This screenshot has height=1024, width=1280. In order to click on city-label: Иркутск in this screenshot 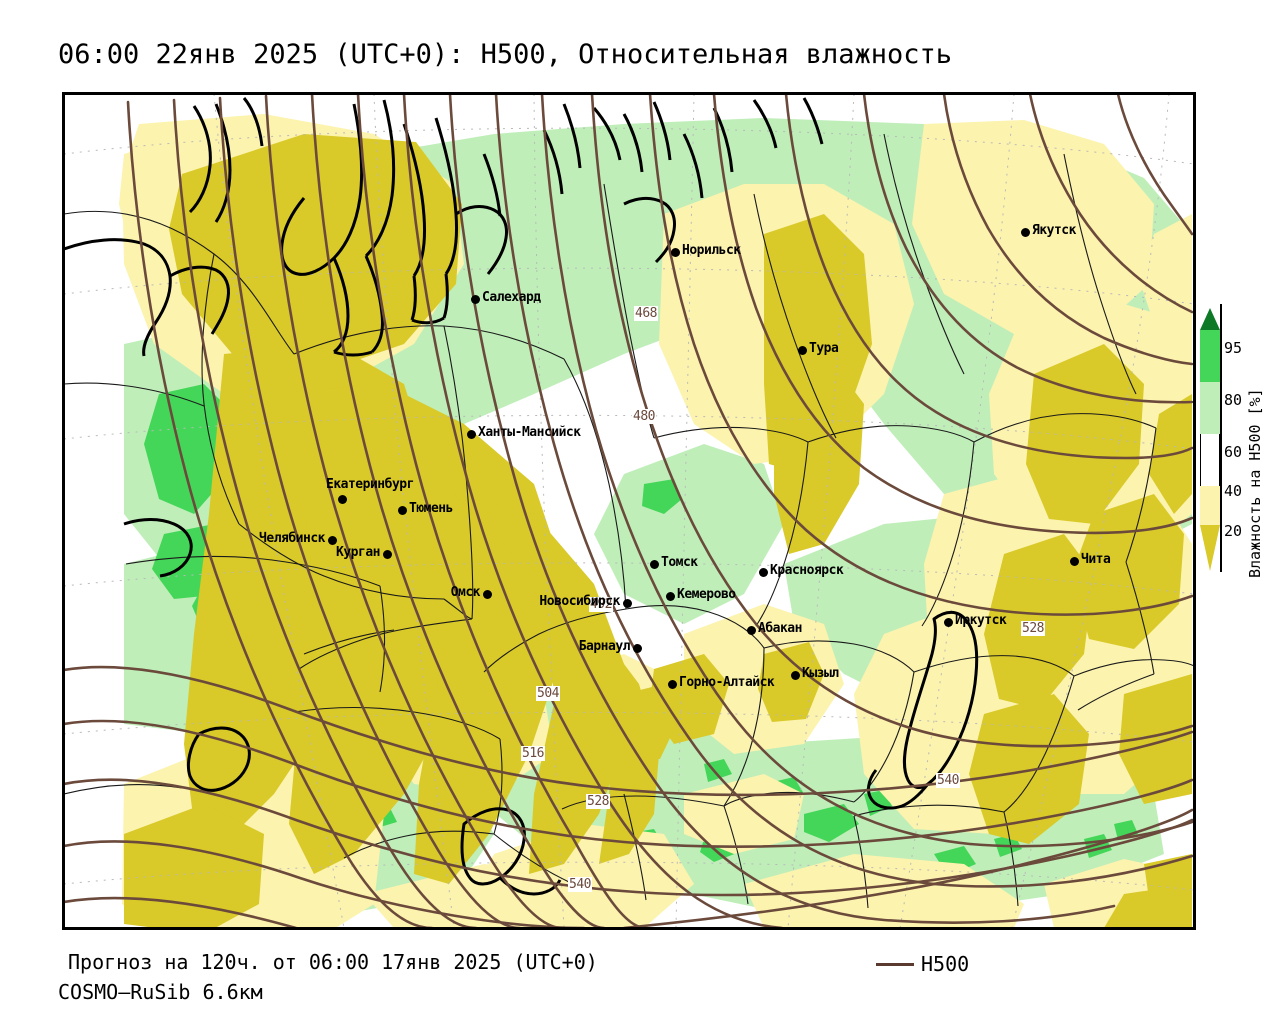, I will do `click(981, 620)`.